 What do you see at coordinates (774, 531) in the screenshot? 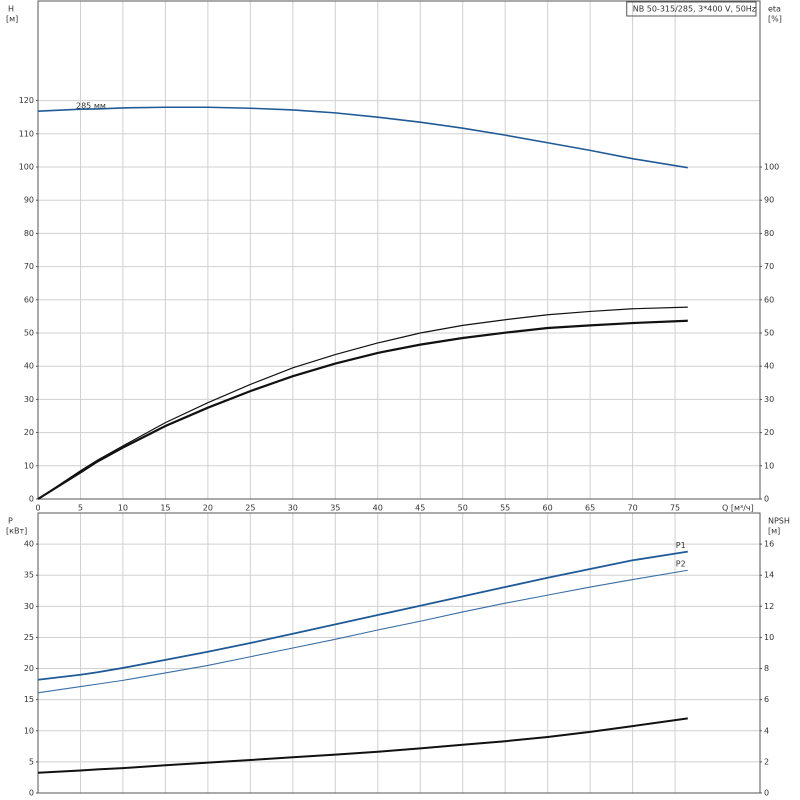
I see `y2-axis-unit: [м]` at bounding box center [774, 531].